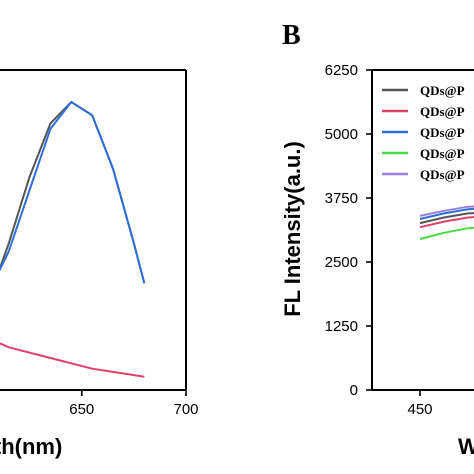  What do you see at coordinates (341, 262) in the screenshot?
I see `panel-b-y-tick-label: 2500` at bounding box center [341, 262].